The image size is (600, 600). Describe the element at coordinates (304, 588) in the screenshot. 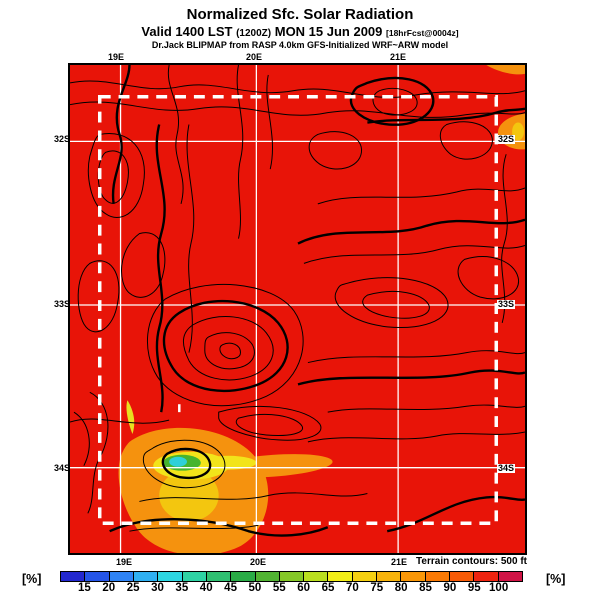

I see `colorbar-tick-label: 60` at that location.